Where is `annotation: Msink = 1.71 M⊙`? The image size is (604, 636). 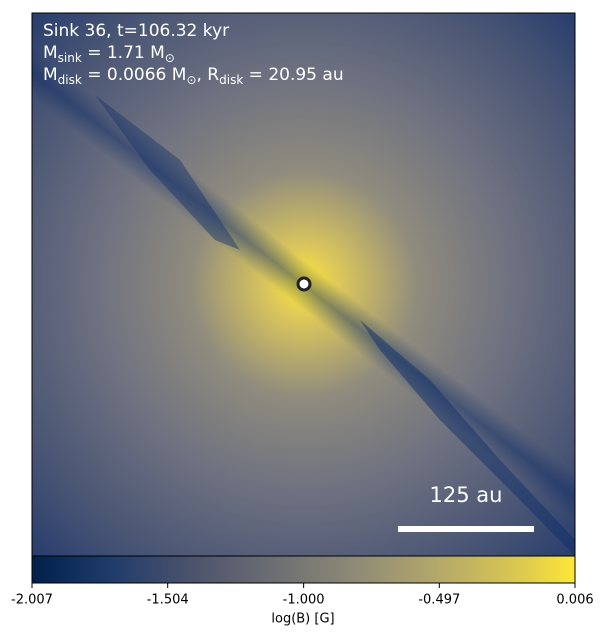
annotation: Msink = 1.71 M⊙ is located at coordinates (109, 54).